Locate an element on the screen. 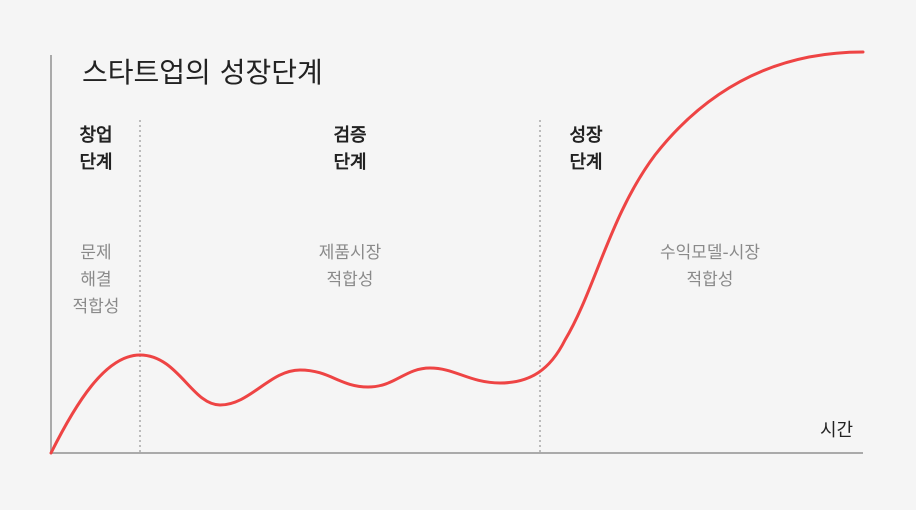 The image size is (916, 510). stage-label-startup: 창업 단계 is located at coordinates (96, 149).